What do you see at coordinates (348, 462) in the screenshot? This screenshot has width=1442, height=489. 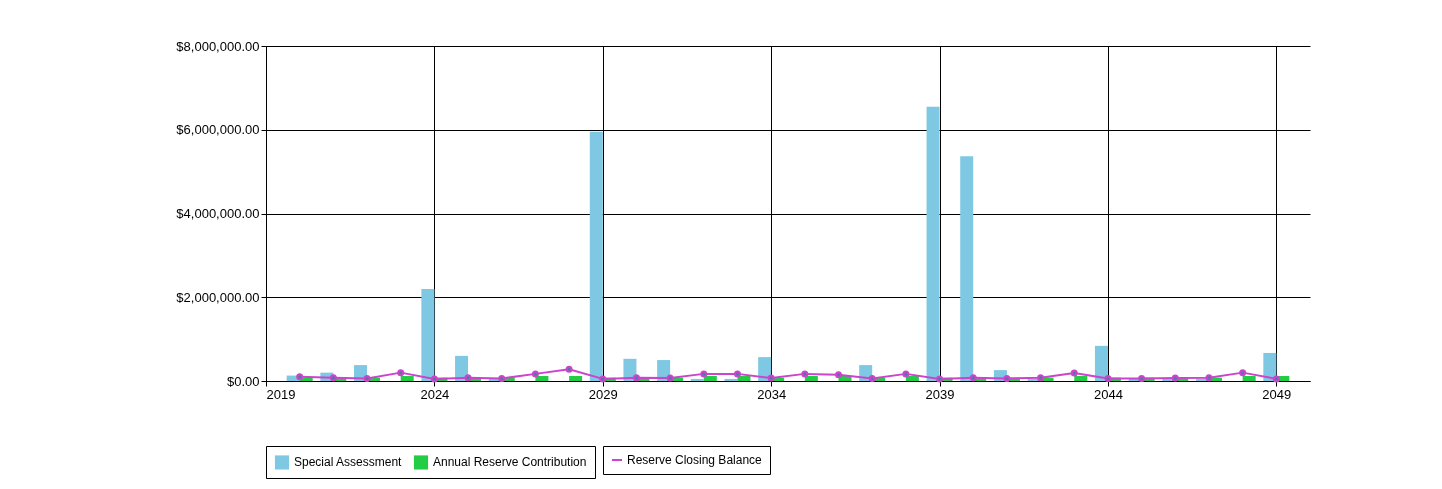 I see `legend-label: Special Assessment` at bounding box center [348, 462].